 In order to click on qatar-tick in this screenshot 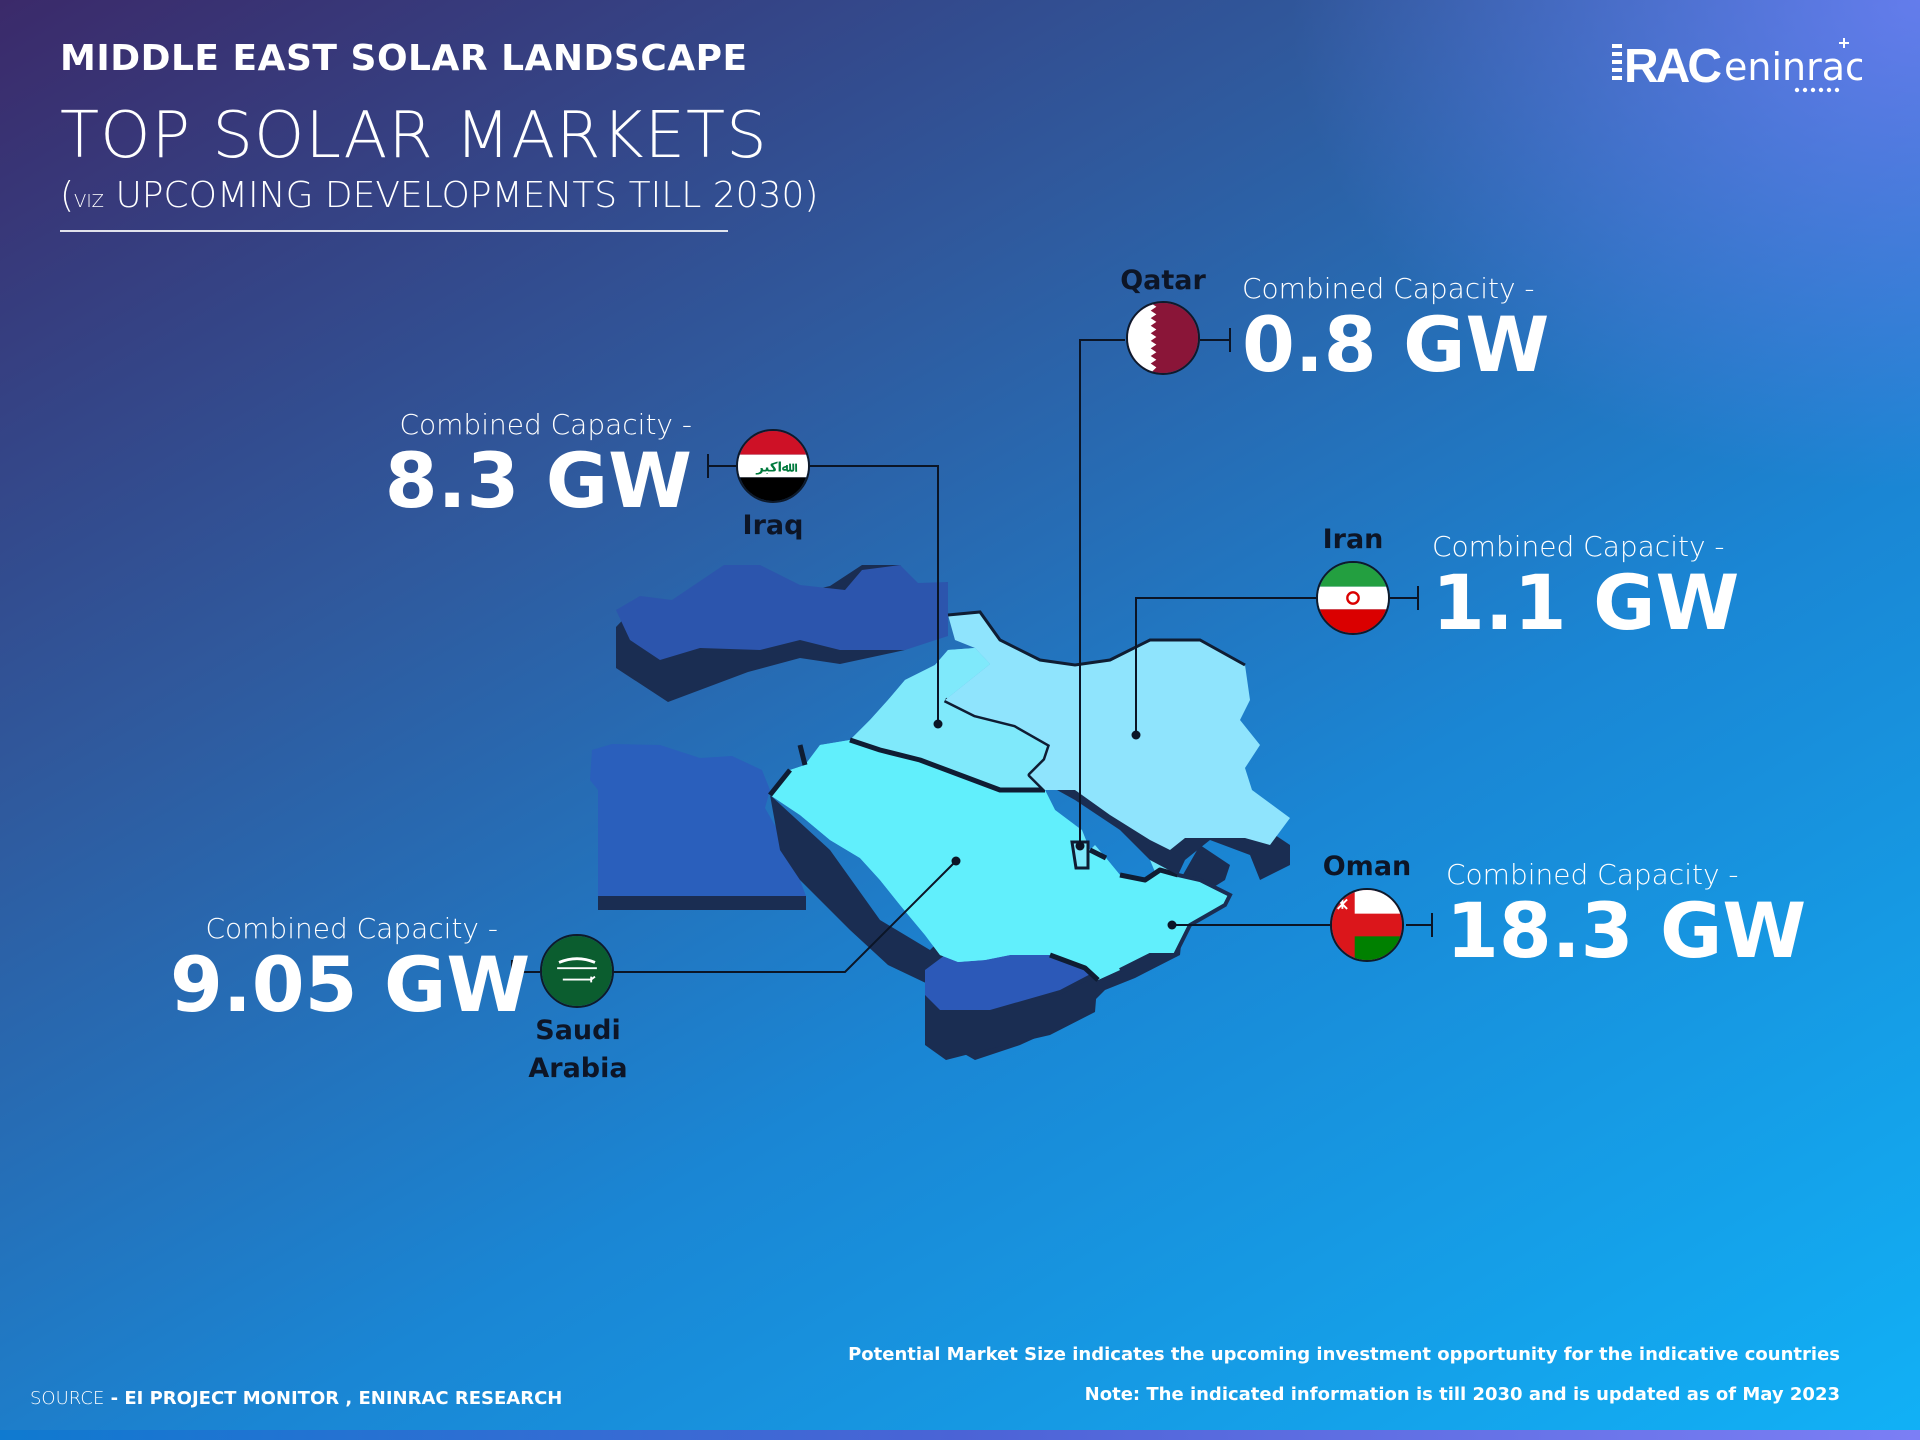, I will do `click(1215, 340)`.